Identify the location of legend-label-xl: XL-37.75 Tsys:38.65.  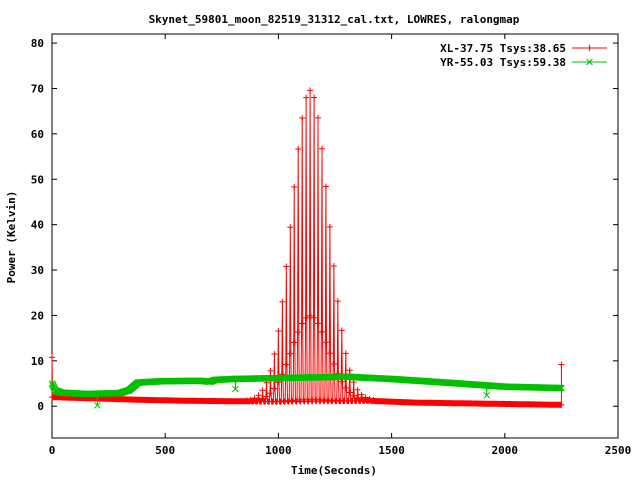
(503, 48).